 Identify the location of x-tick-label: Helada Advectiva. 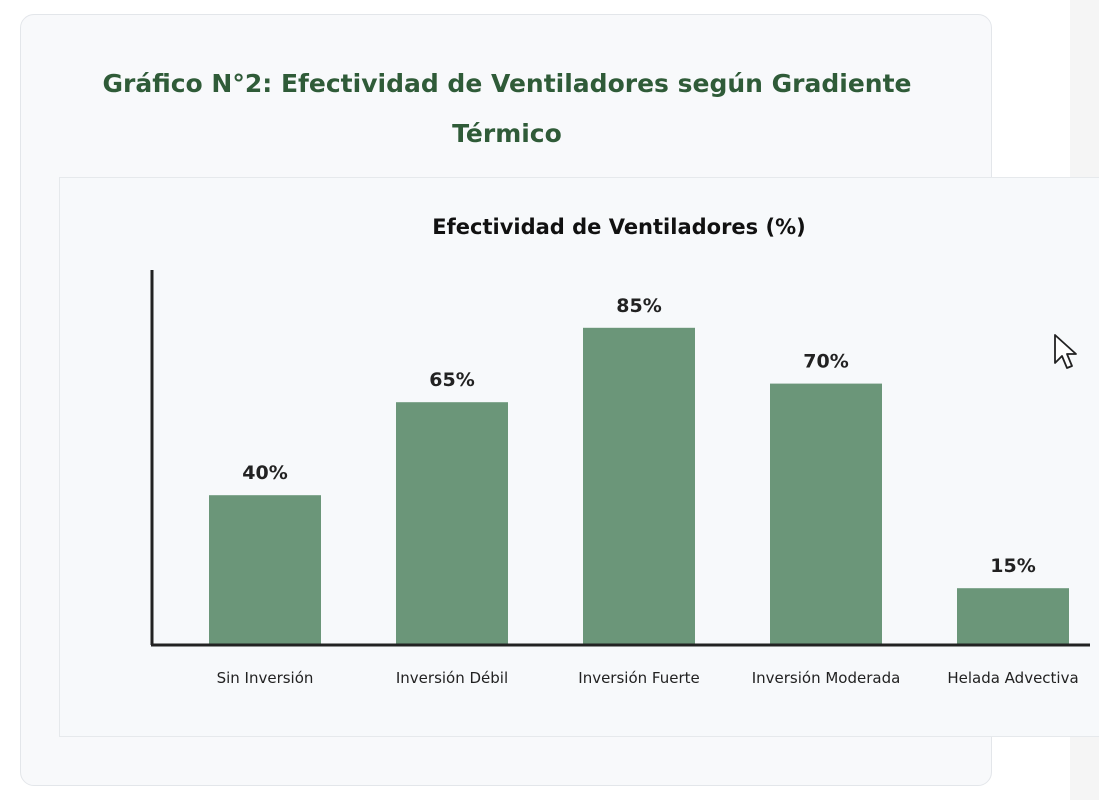
(1012, 678).